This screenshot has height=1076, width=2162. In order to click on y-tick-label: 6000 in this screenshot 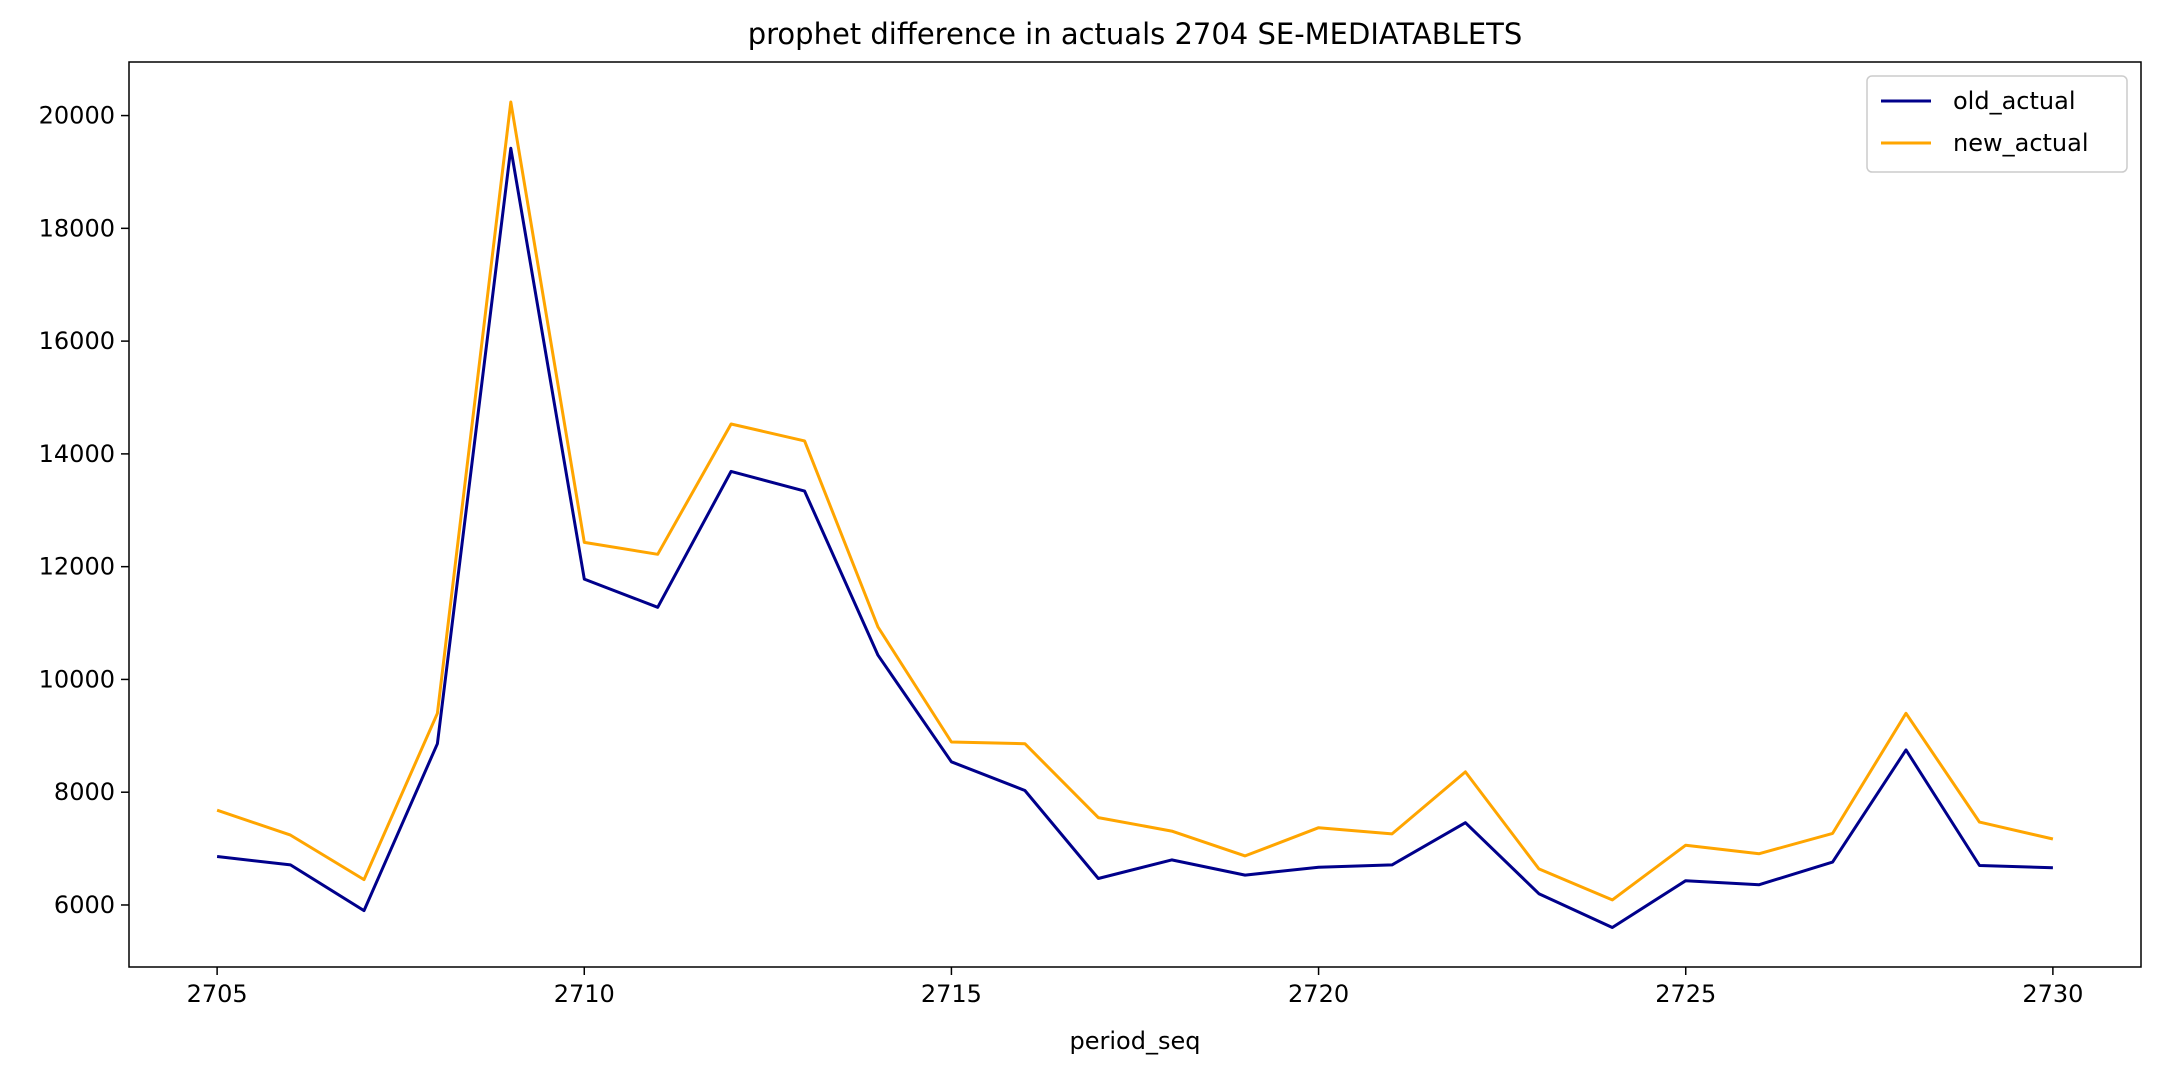, I will do `click(84, 905)`.